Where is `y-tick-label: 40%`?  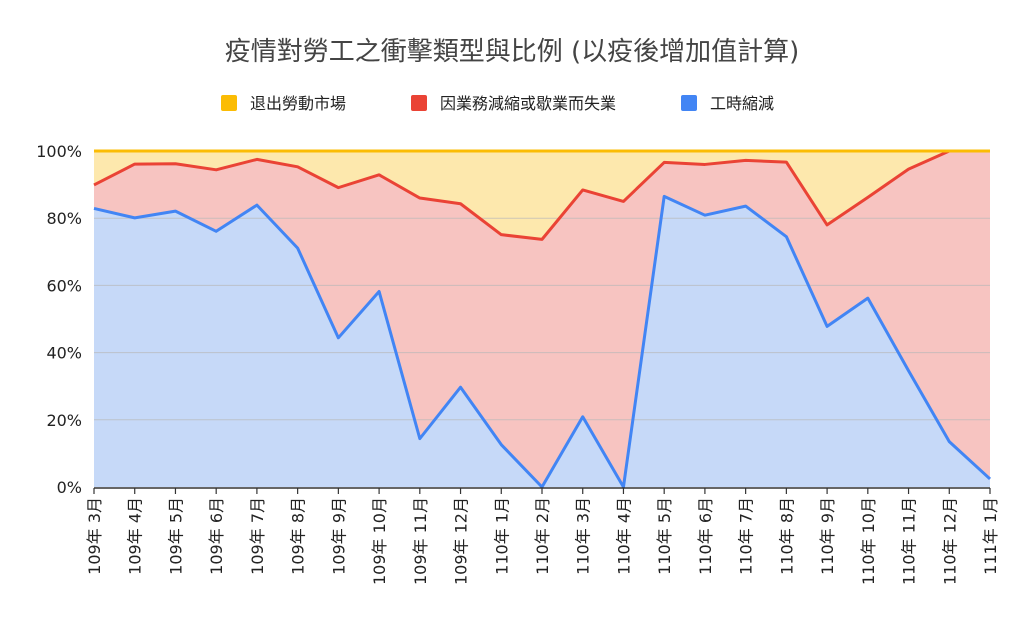 y-tick-label: 40% is located at coordinates (64, 353).